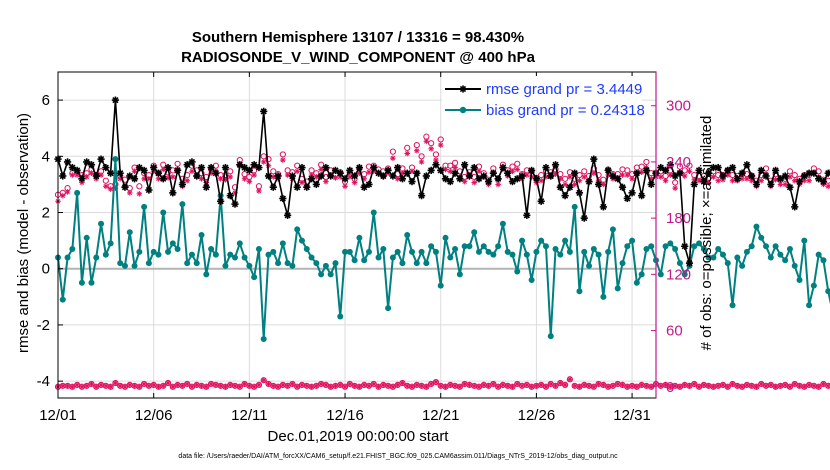  Describe the element at coordinates (358, 57) in the screenshot. I see `chart-title-line-2: RADIOSONDE_V_WIND_COMPONENT @ 400 hPa` at that location.